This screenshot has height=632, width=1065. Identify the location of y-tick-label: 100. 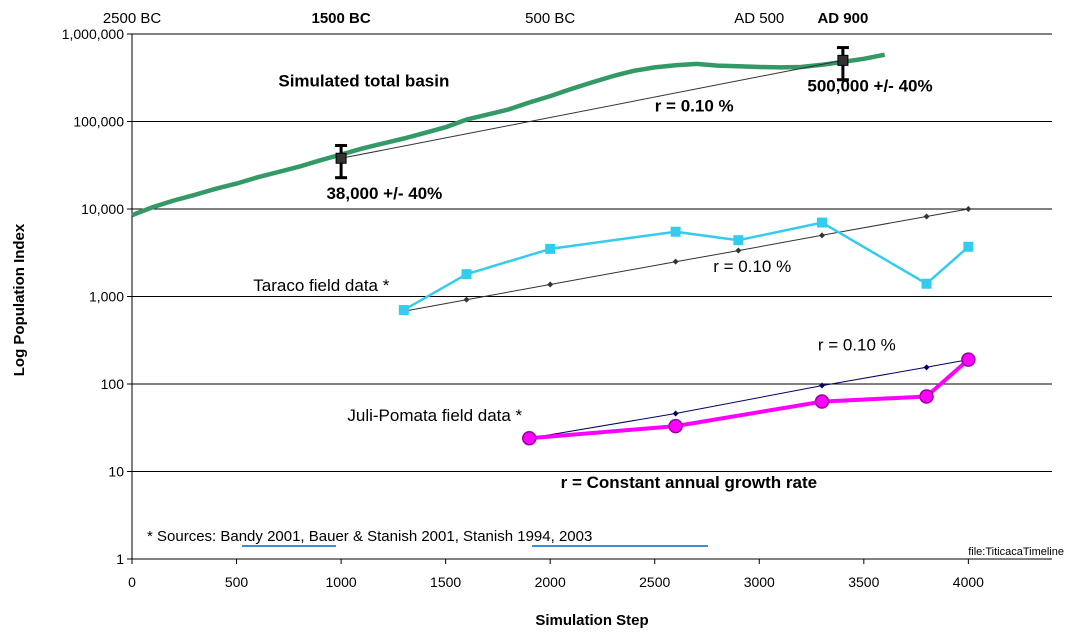
(113, 384).